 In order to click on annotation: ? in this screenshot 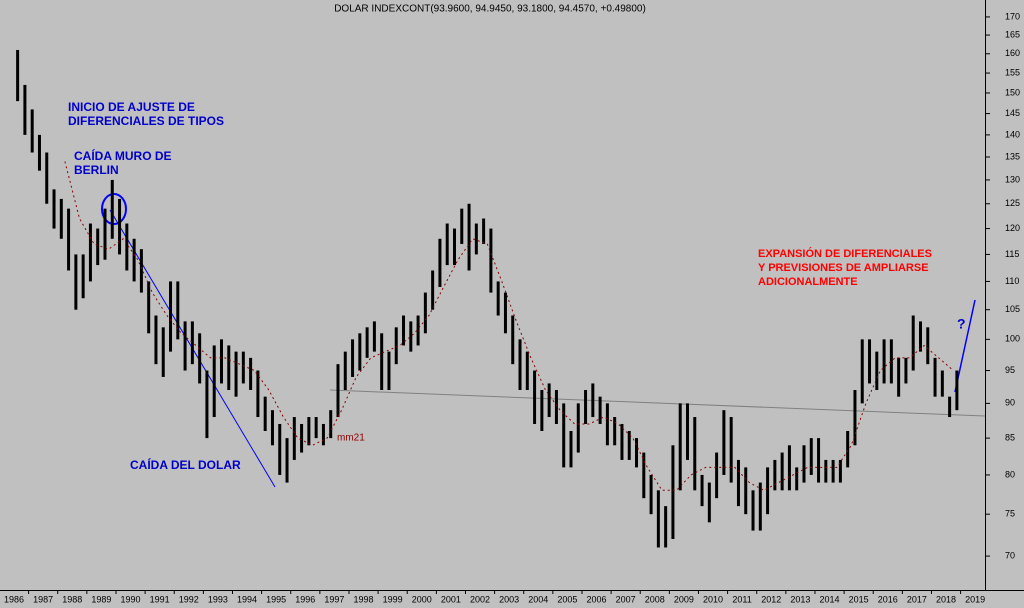, I will do `click(961, 324)`.